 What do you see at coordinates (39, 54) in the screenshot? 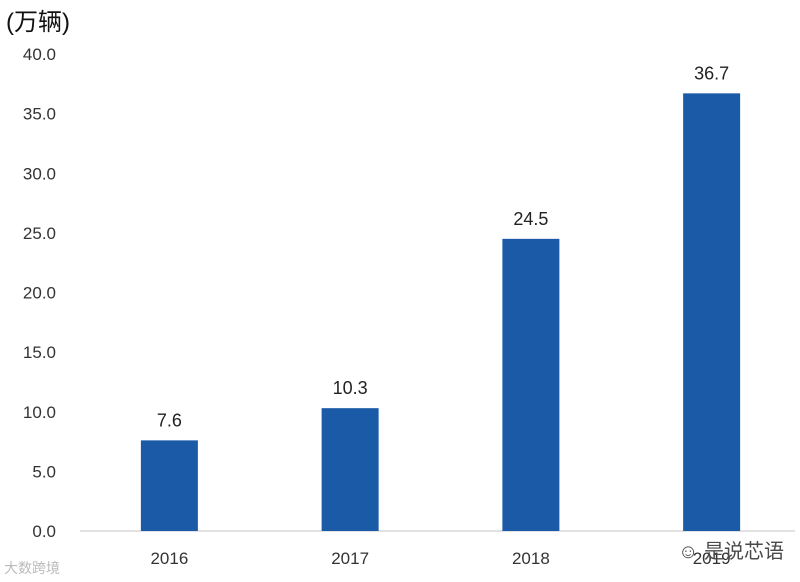
I see `y-tick-label: 40.0` at bounding box center [39, 54].